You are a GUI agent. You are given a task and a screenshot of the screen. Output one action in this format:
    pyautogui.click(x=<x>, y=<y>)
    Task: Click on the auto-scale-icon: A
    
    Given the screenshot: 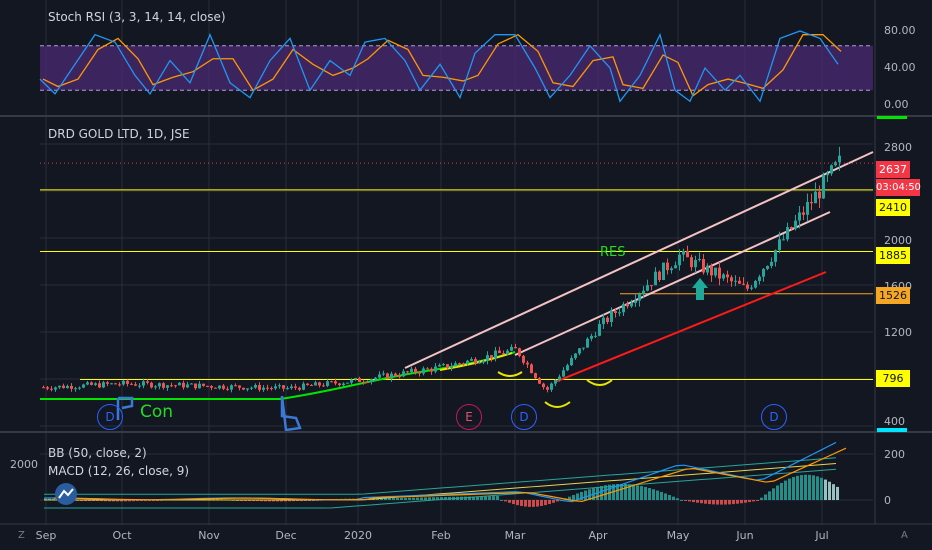 What is the action you would take?
    pyautogui.click(x=904, y=535)
    